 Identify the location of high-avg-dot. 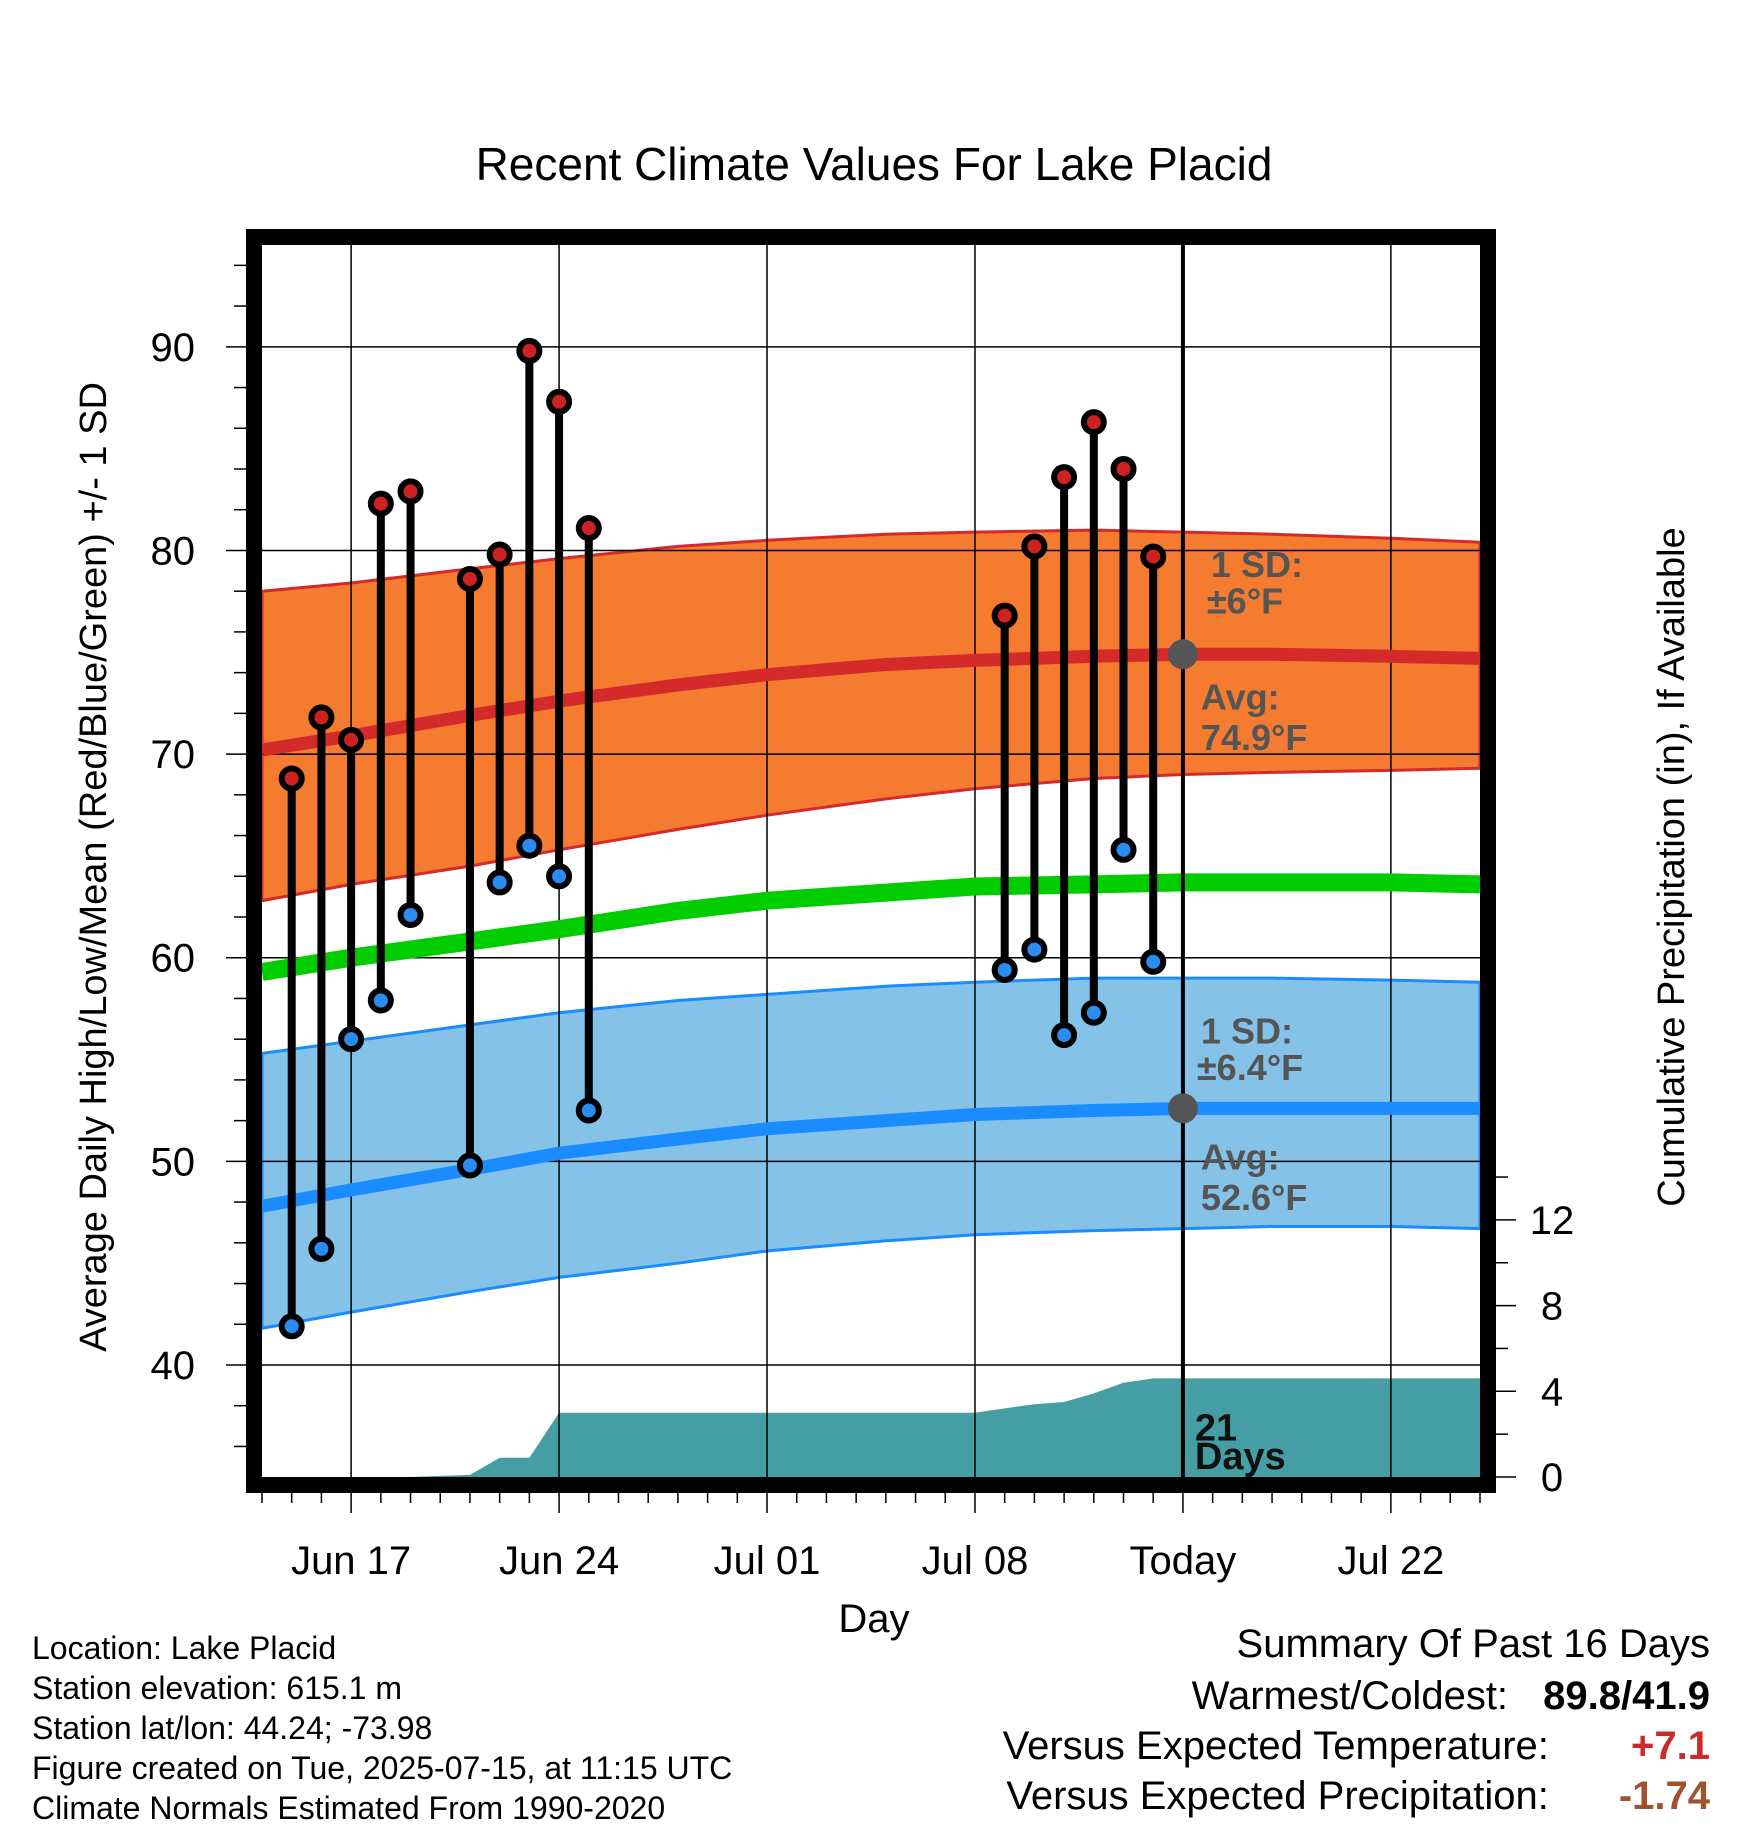
(1182, 654).